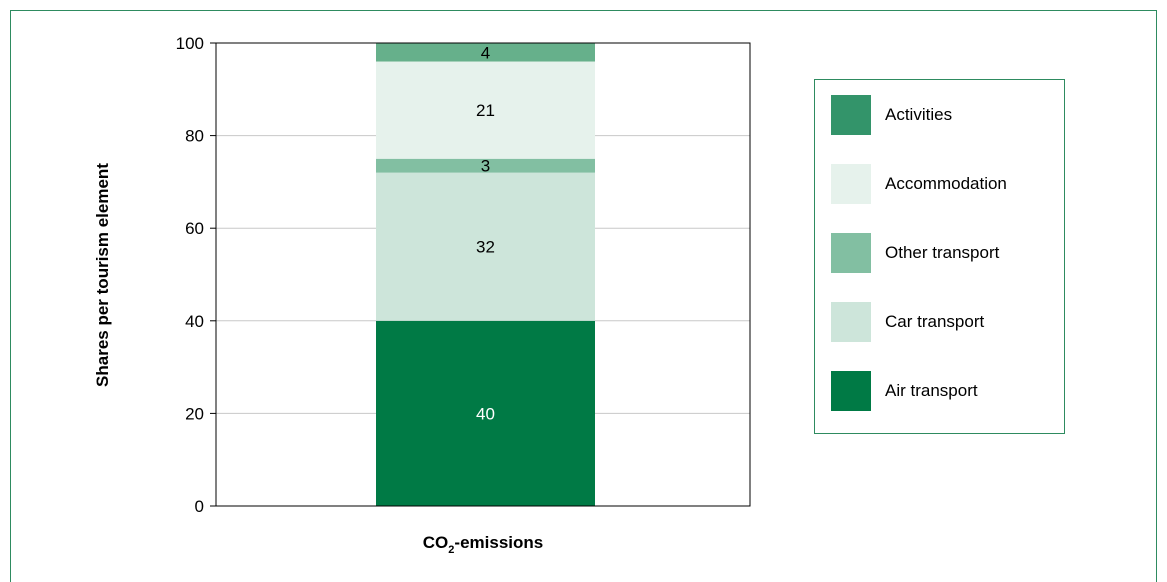 This screenshot has width=1167, height=582. I want to click on bar-segment-accommodation, so click(485, 110).